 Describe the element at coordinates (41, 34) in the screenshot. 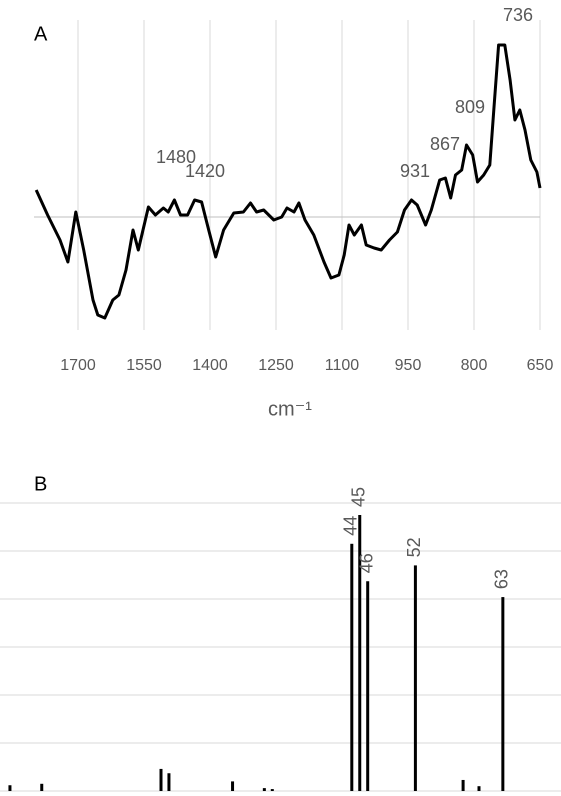

I see `panel-label: A` at that location.